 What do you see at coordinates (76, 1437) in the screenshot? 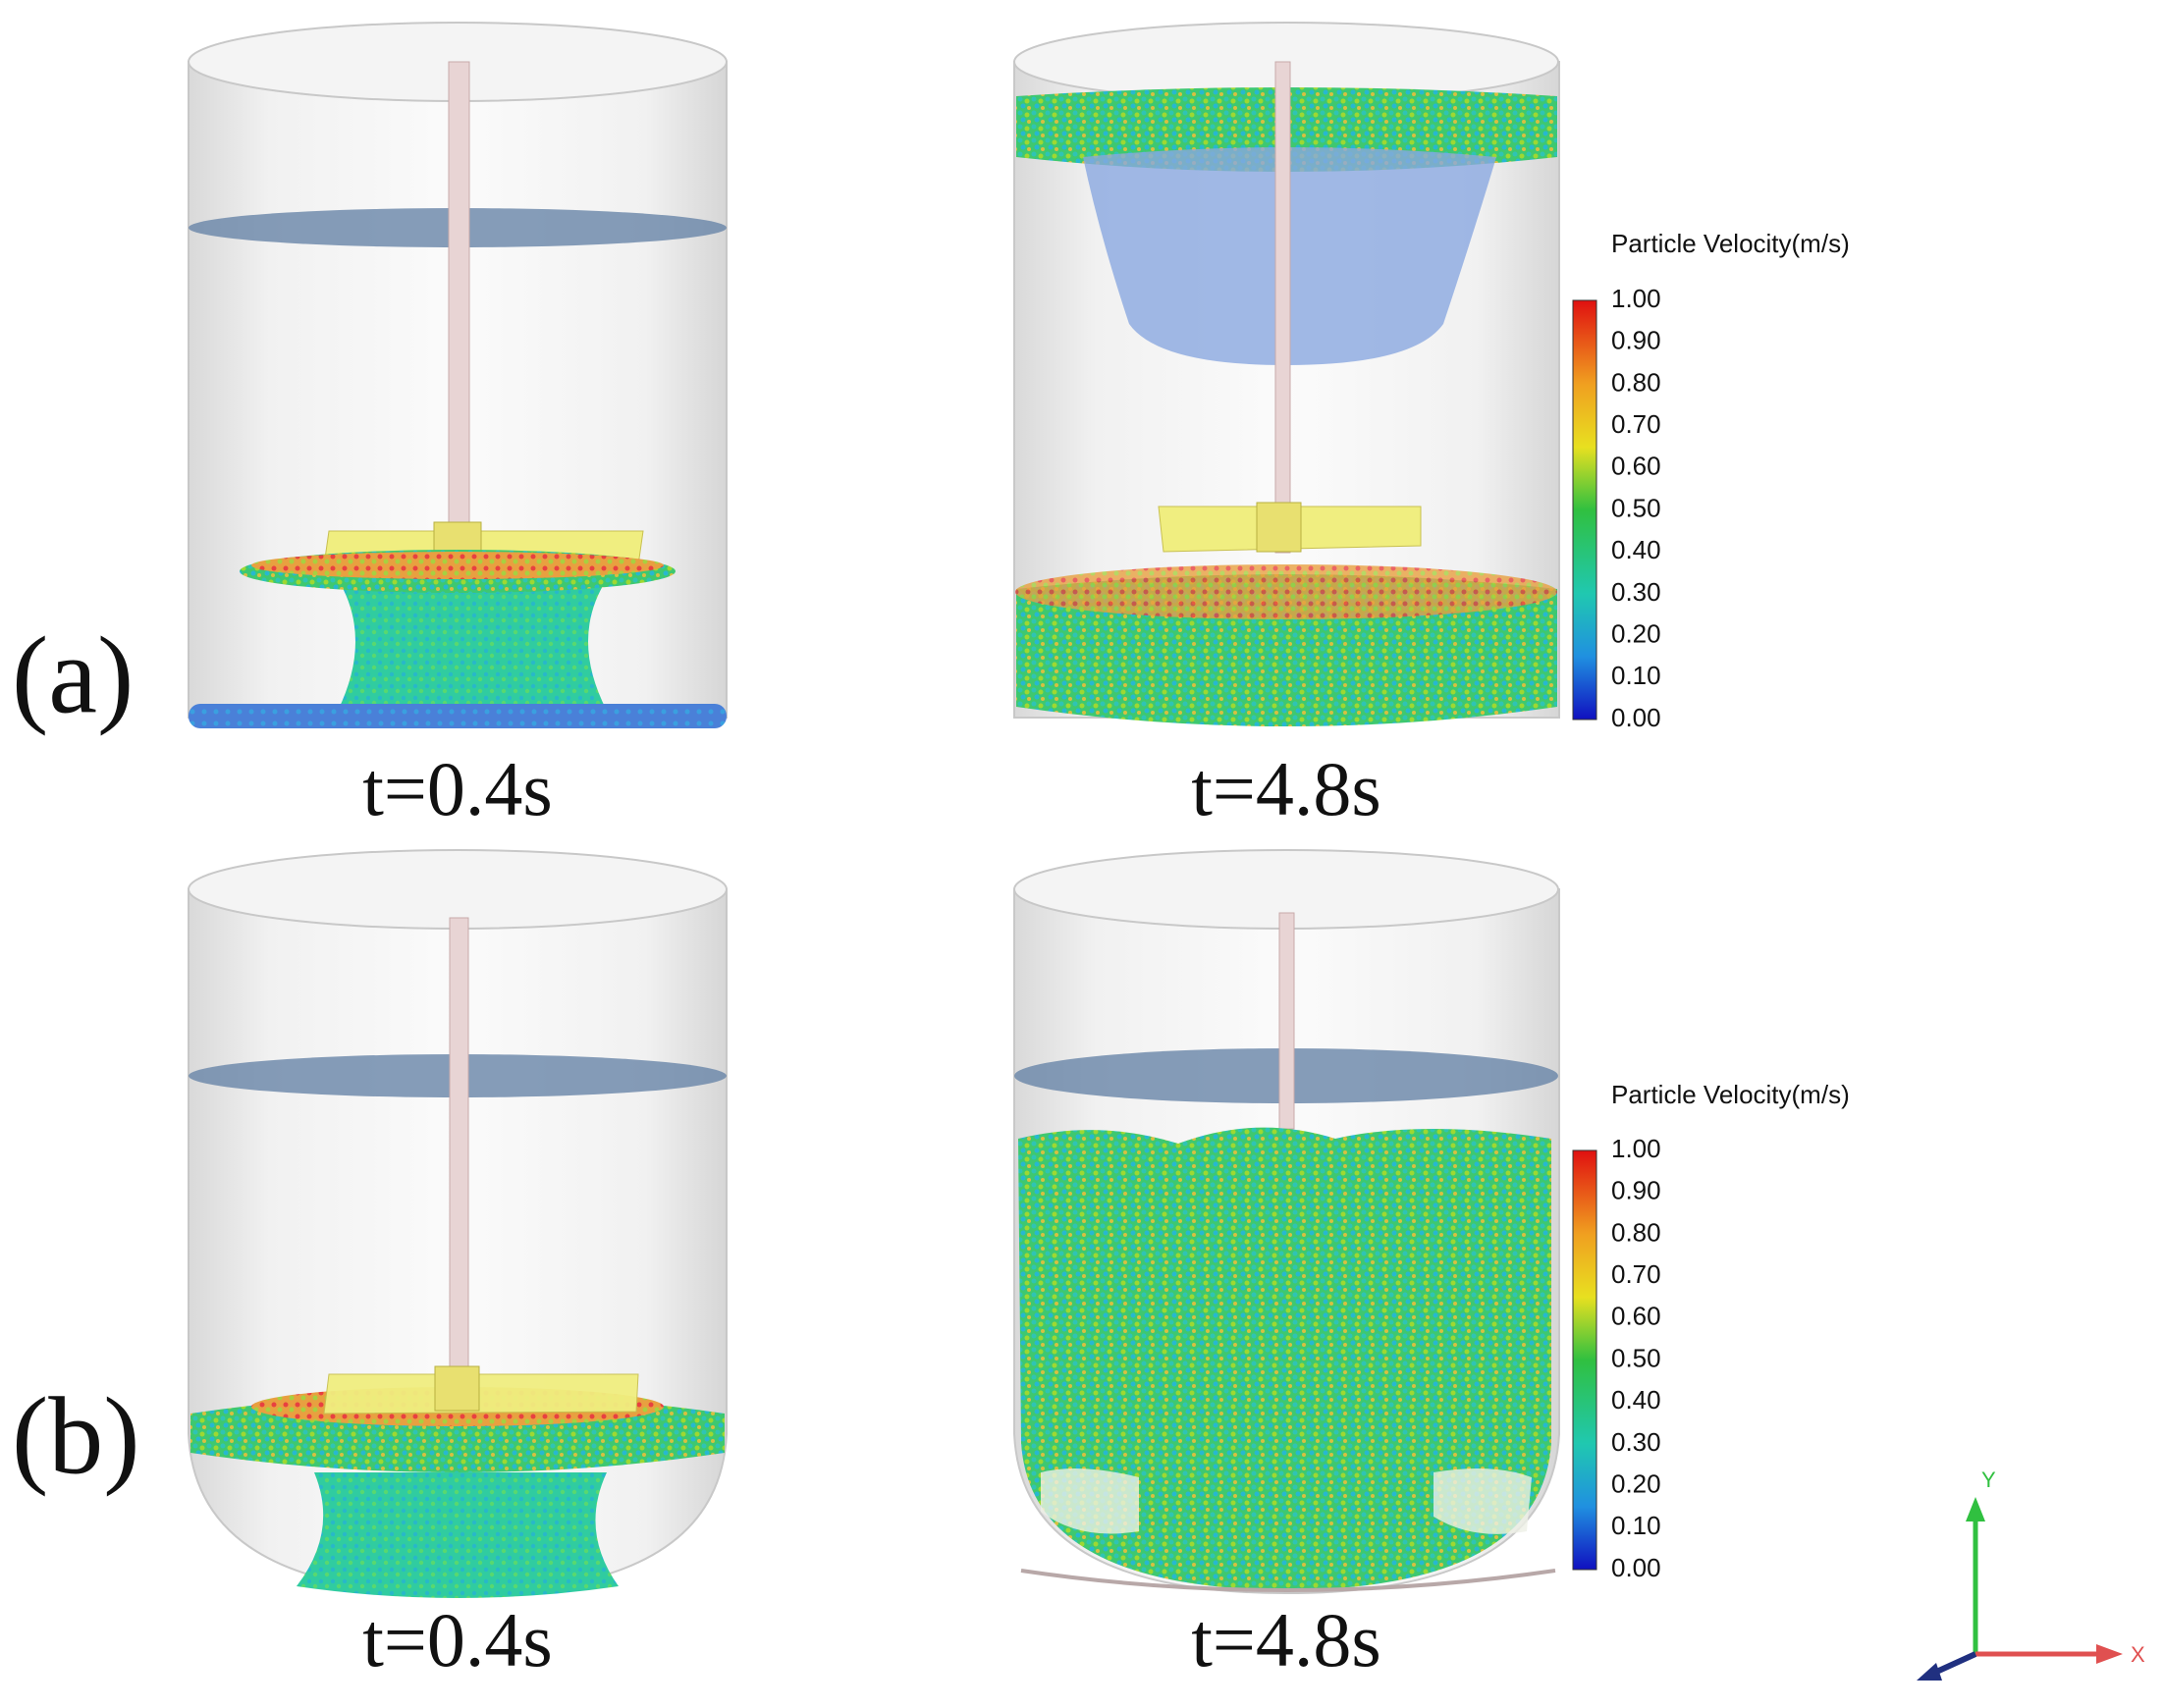
I see `row-label: (b)` at bounding box center [76, 1437].